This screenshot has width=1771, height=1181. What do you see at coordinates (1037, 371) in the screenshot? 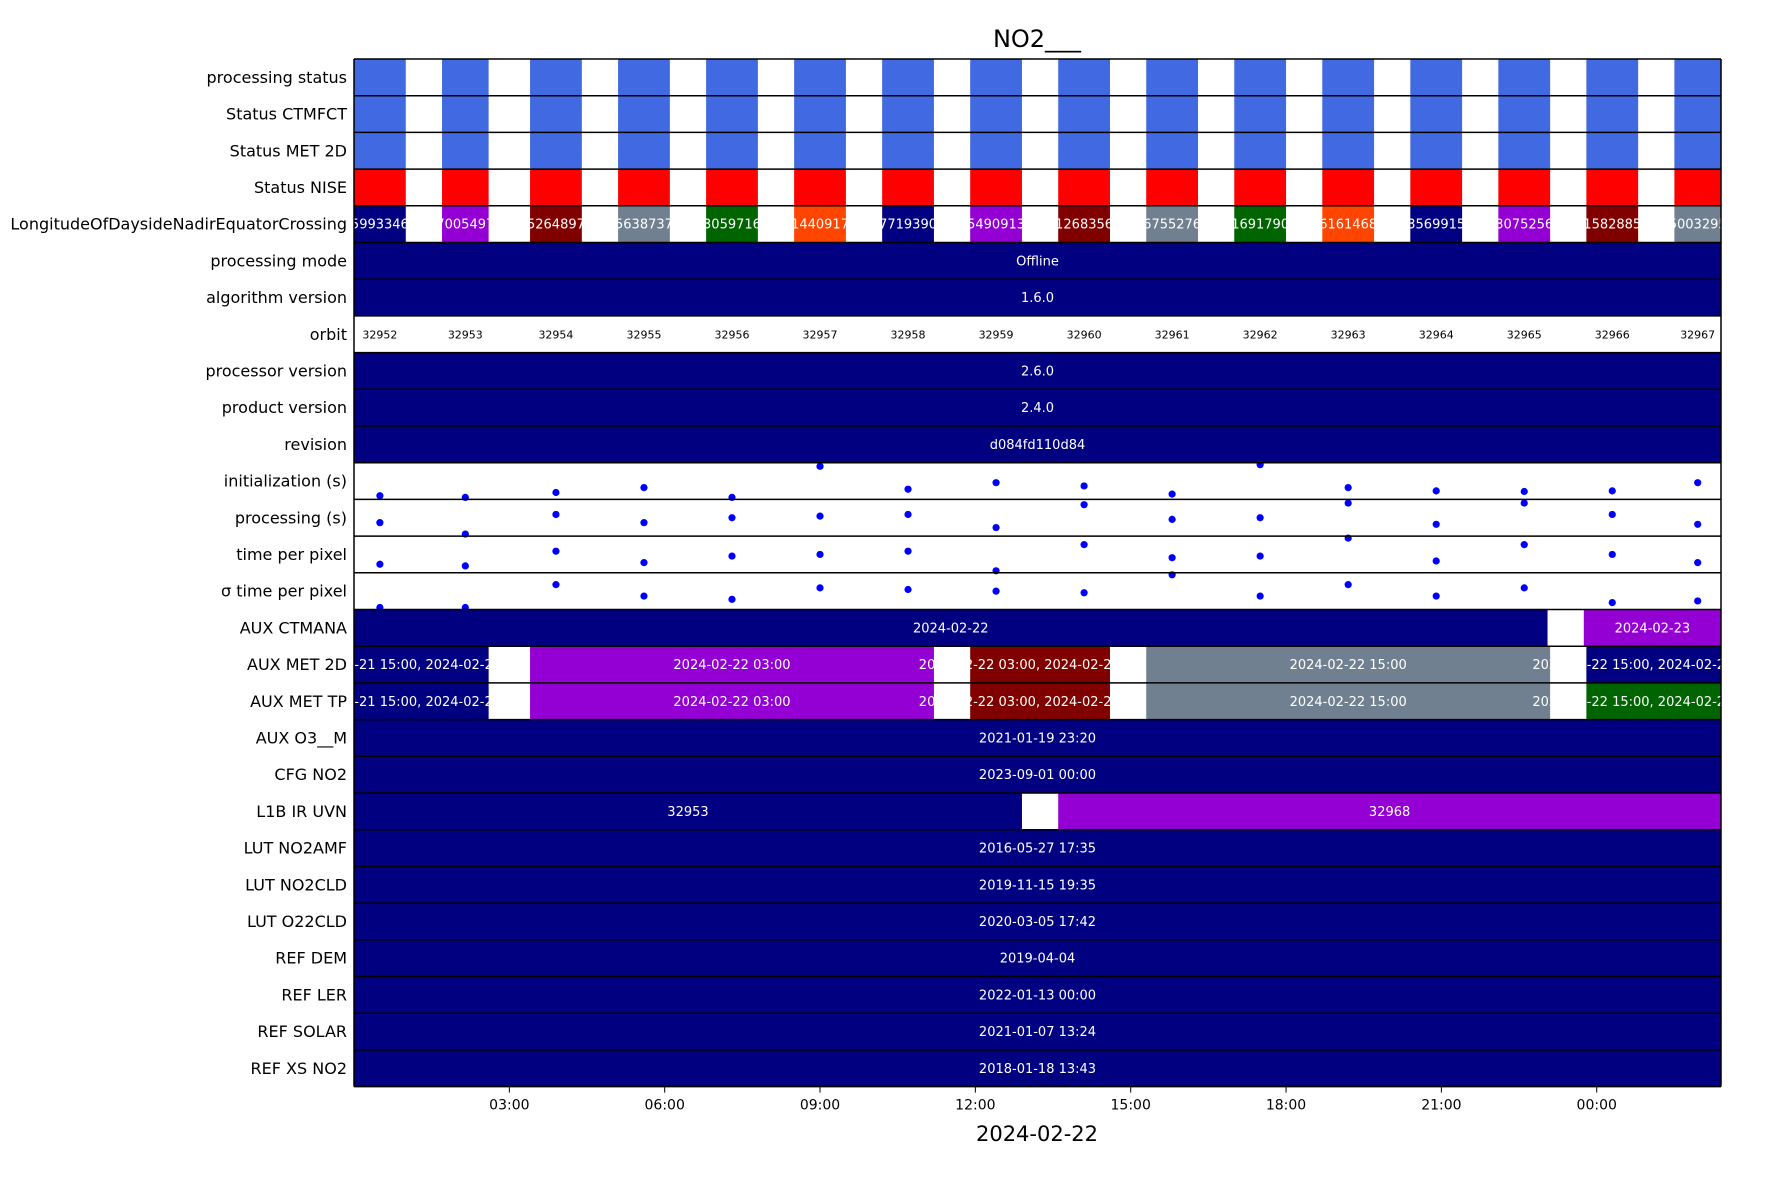
I see `span-label: 2.6.0` at bounding box center [1037, 371].